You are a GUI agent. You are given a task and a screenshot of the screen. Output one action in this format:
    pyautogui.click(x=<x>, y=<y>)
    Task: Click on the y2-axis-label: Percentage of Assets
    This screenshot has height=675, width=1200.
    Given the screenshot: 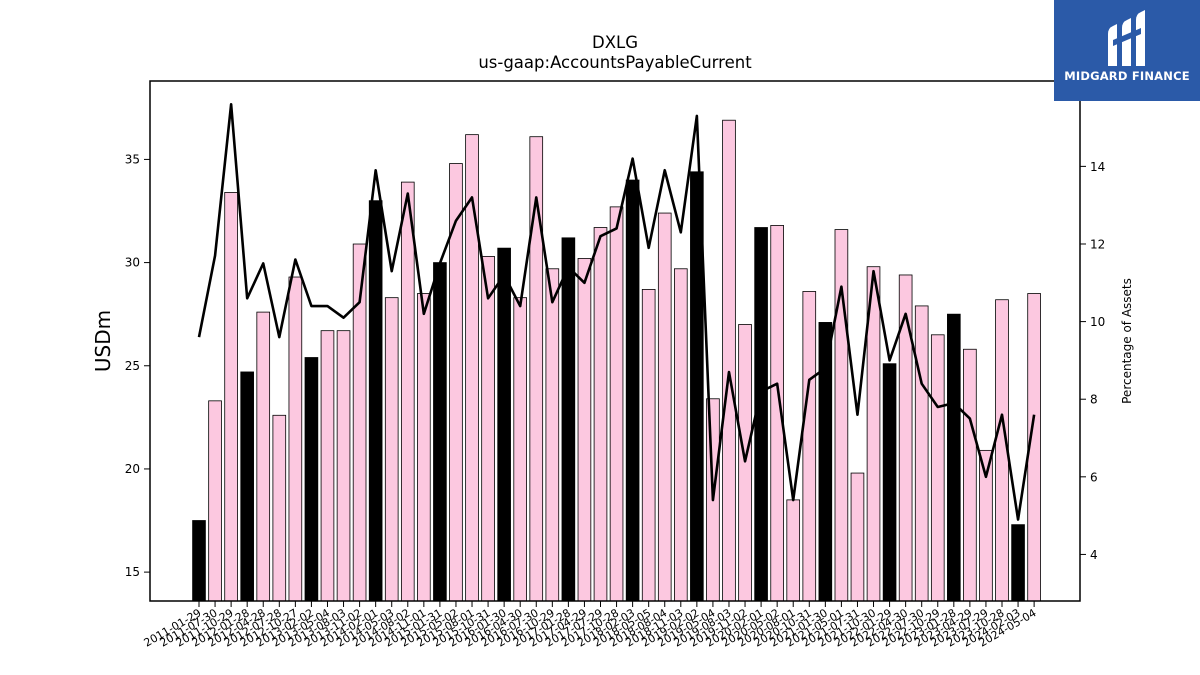 What is the action you would take?
    pyautogui.click(x=1127, y=341)
    